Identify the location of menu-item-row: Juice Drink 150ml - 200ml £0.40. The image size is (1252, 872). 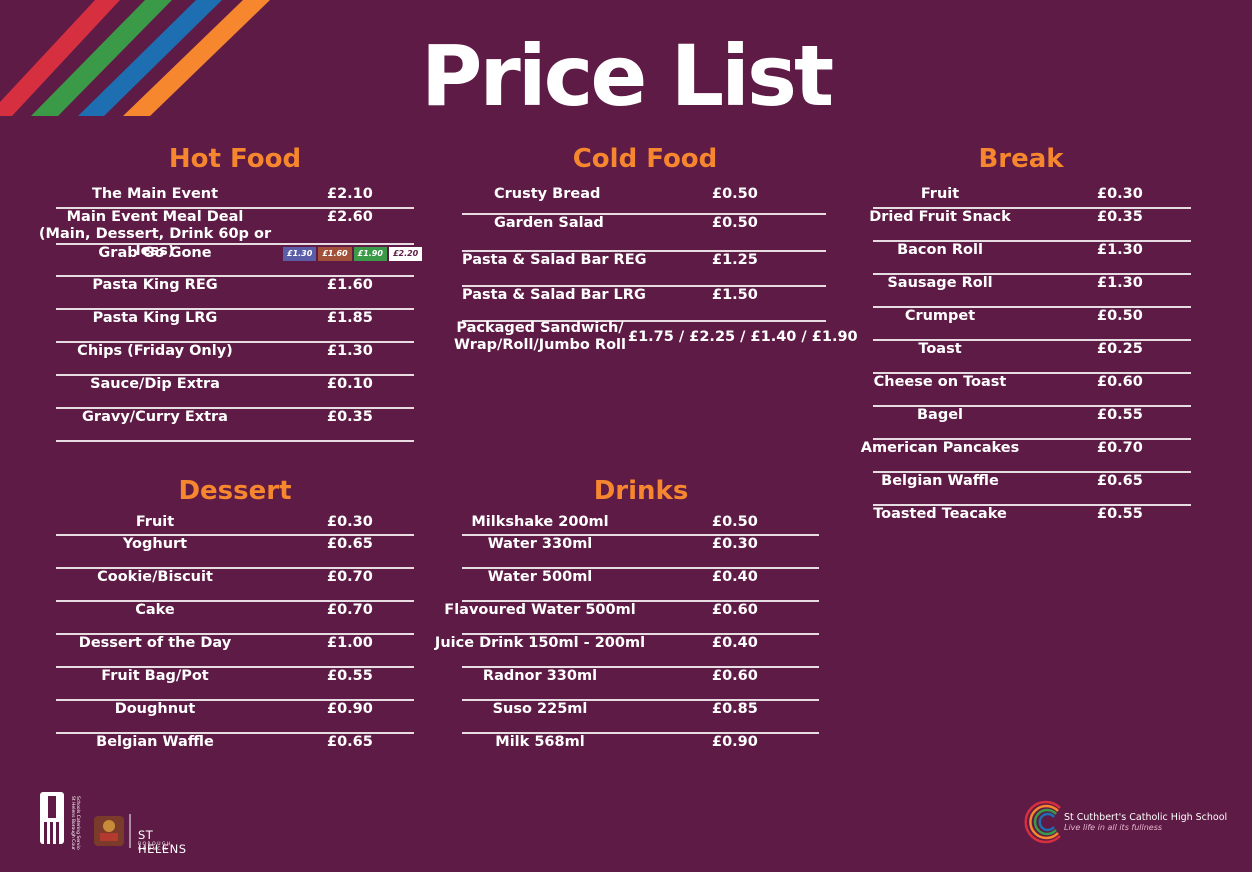
(626, 651).